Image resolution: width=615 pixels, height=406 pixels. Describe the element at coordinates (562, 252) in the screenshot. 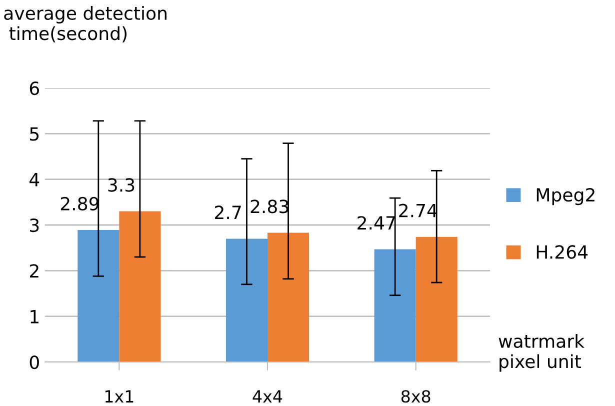

I see `legend-label: H.264` at that location.